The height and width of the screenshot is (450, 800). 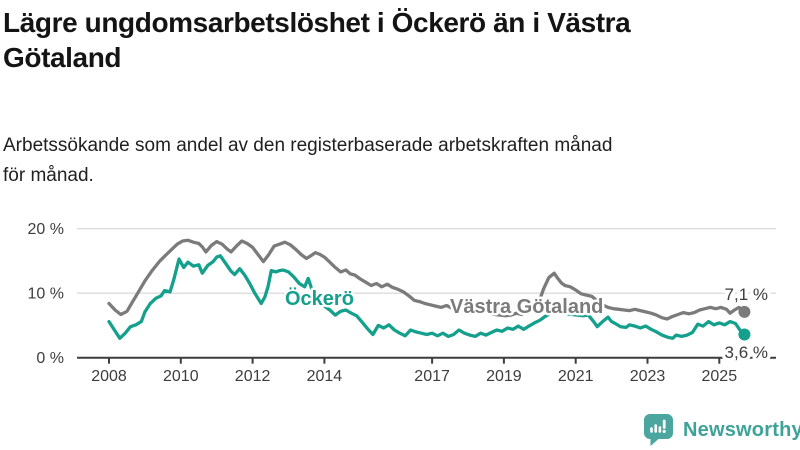 What do you see at coordinates (526, 307) in the screenshot?
I see `v-stra-g-taland-series-label: Västra Götaland` at bounding box center [526, 307].